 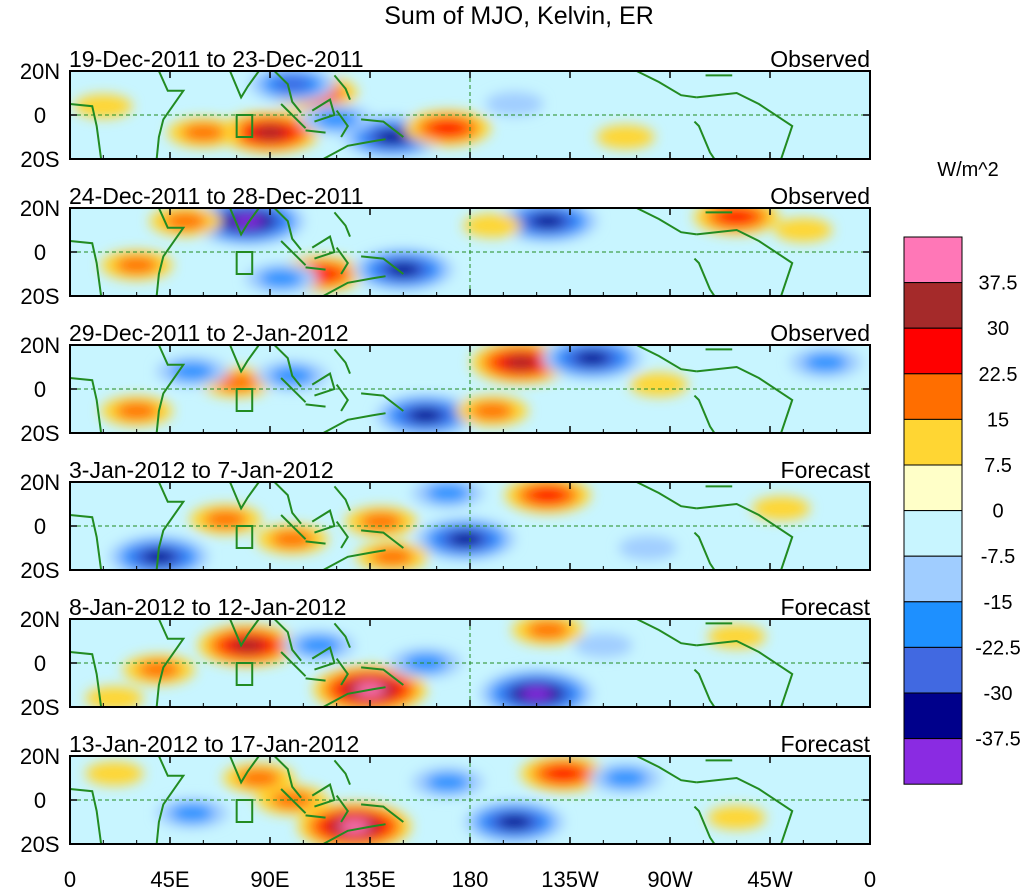 I want to click on panel-date-range: 3-Jan-2012 to 7-Jan-2012, so click(x=201, y=470).